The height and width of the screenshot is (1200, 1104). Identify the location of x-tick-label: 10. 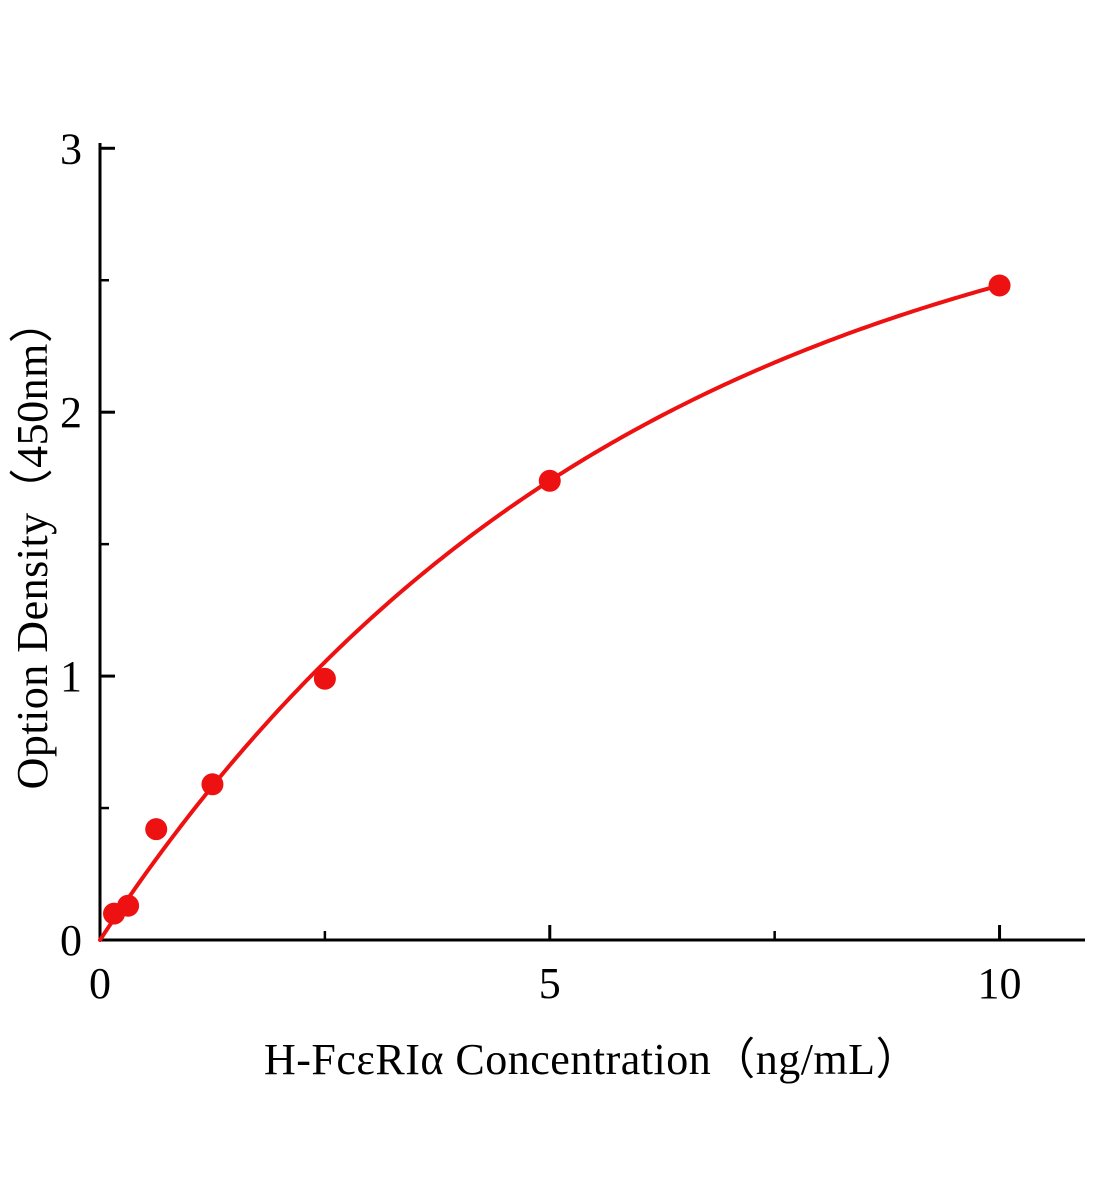
(1000, 983).